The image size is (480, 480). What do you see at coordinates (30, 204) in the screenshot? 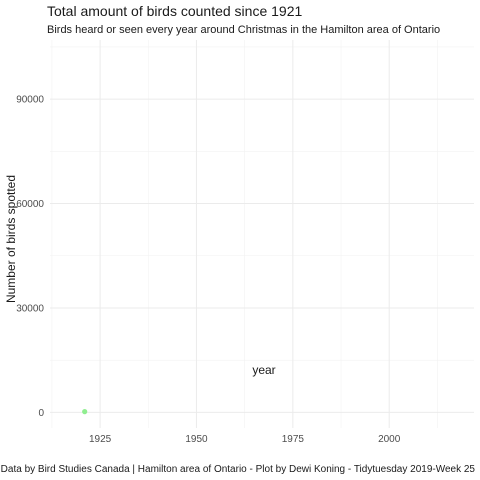
I see `y-tick-label: 60000` at bounding box center [30, 204].